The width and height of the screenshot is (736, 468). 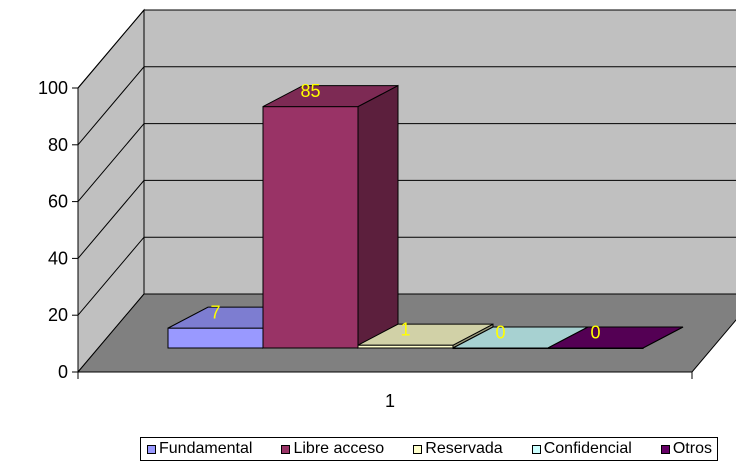 I want to click on y-tick-label: 0, so click(x=63, y=372).